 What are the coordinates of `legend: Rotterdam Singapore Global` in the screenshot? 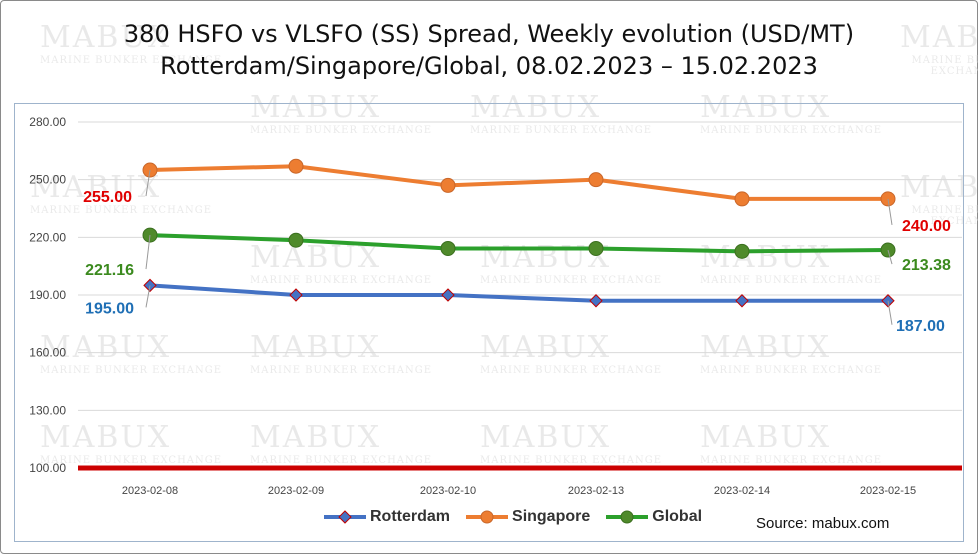 It's located at (512, 517).